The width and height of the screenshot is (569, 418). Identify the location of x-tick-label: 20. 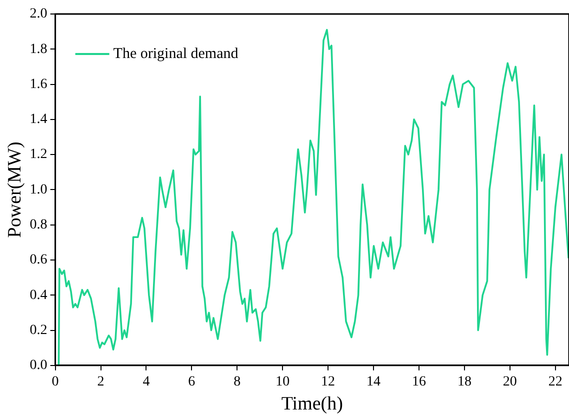
(509, 382).